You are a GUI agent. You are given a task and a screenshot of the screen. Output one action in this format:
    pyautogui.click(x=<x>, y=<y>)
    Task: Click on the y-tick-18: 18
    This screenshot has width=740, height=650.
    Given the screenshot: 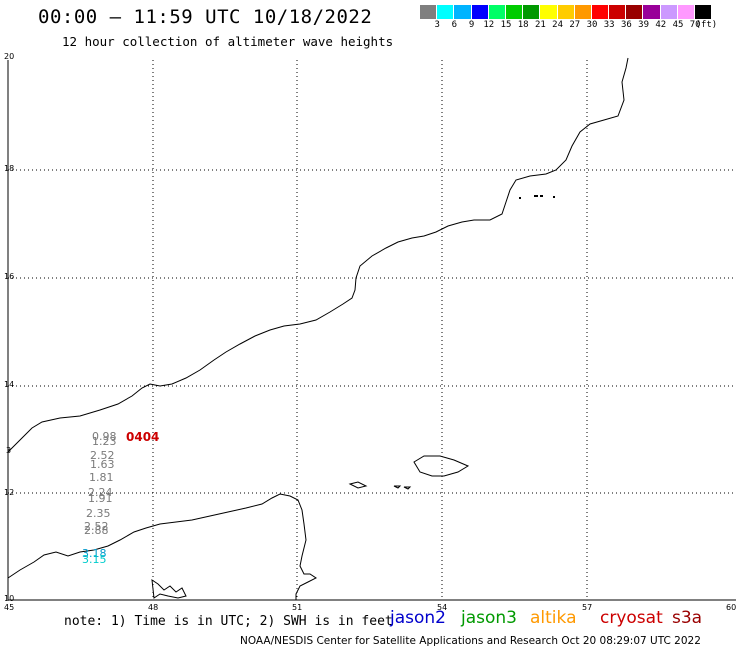 What is the action you would take?
    pyautogui.click(x=9, y=168)
    